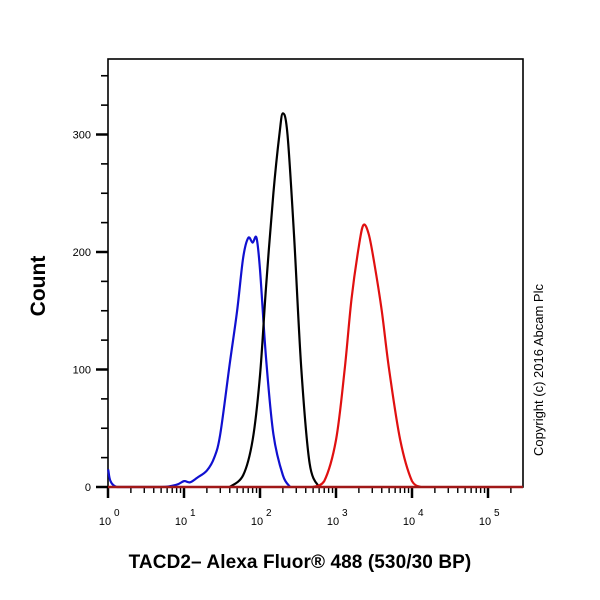  Describe the element at coordinates (117, 513) in the screenshot. I see `x-tick-exponent: 0` at that location.